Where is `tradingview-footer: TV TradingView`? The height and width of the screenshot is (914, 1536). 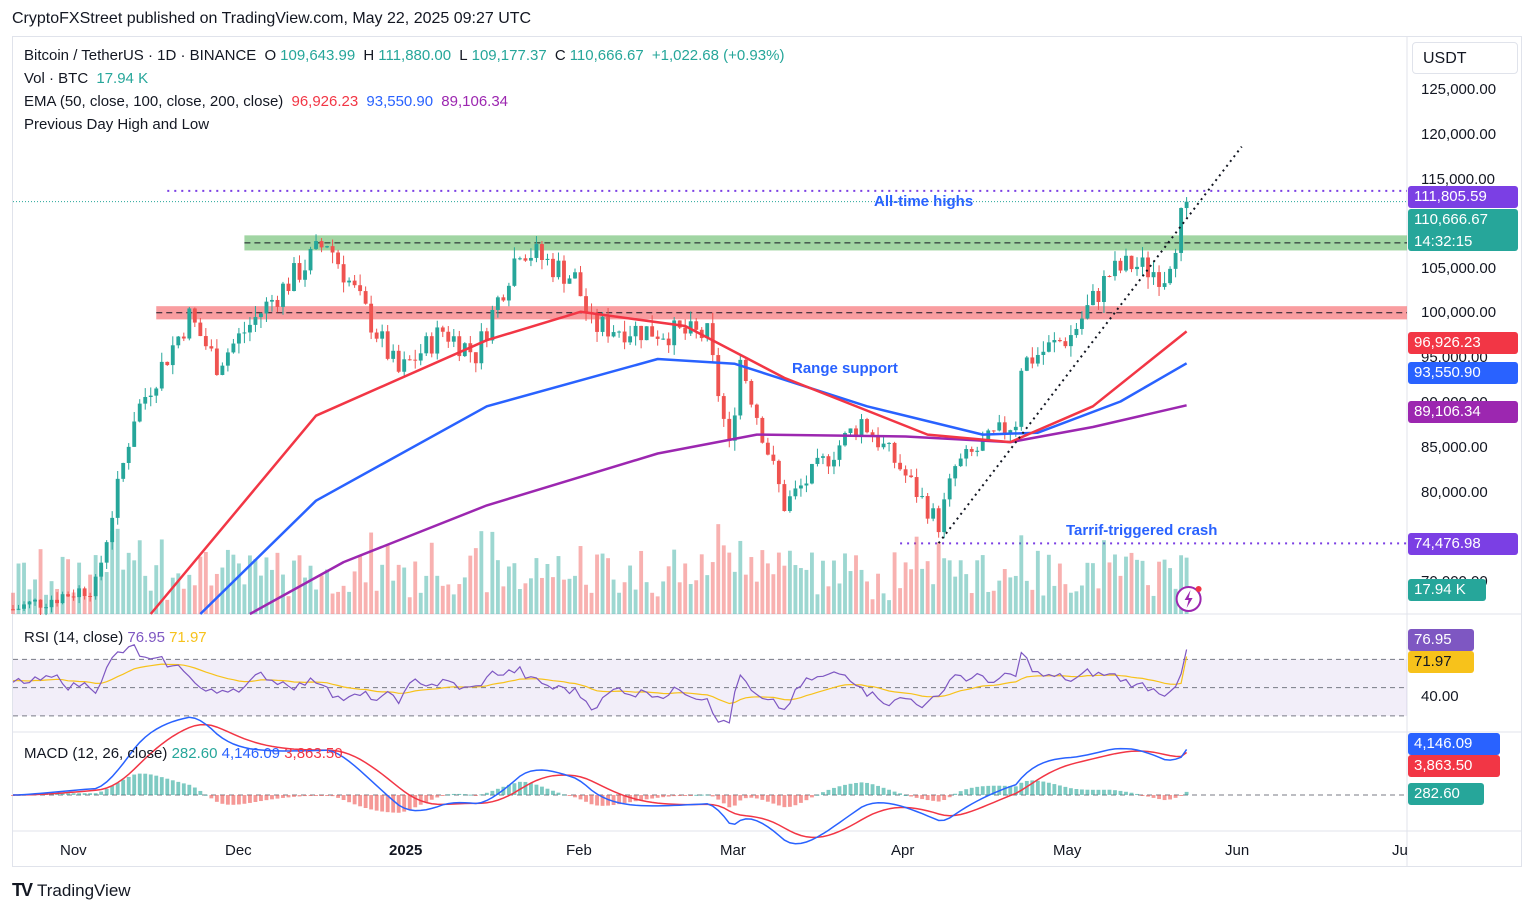 tradingview-footer: TV TradingView is located at coordinates (71, 890).